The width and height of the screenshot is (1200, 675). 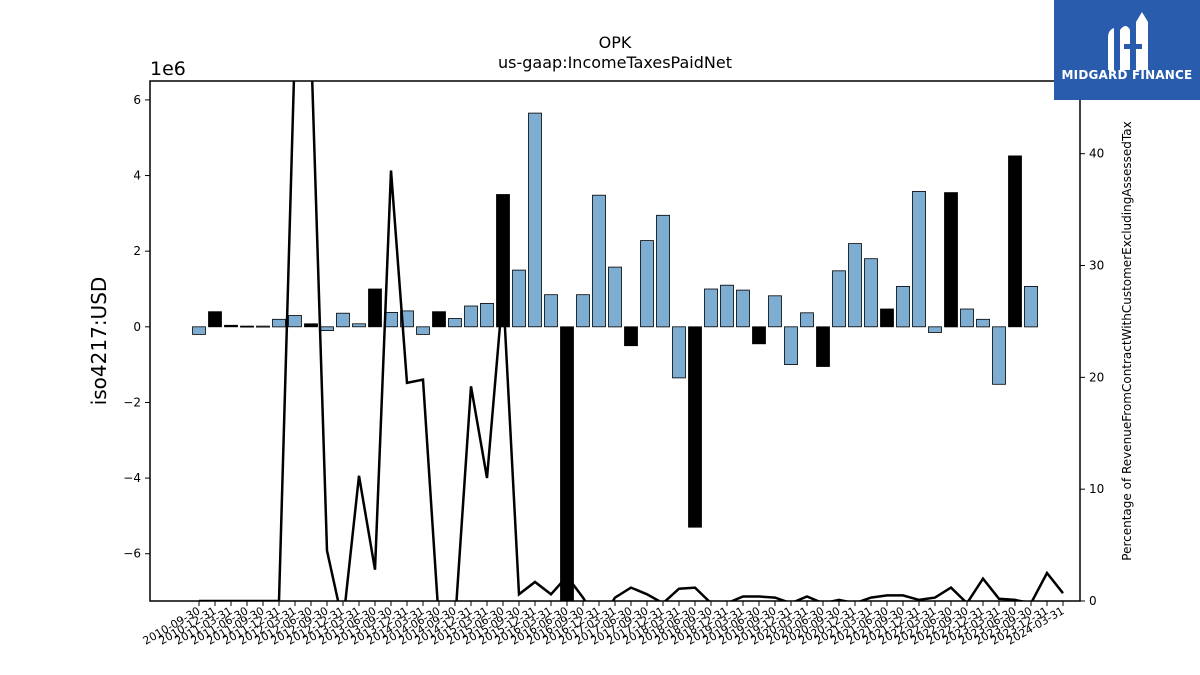 What do you see at coordinates (1128, 41) in the screenshot?
I see `midgard-logo-icon` at bounding box center [1128, 41].